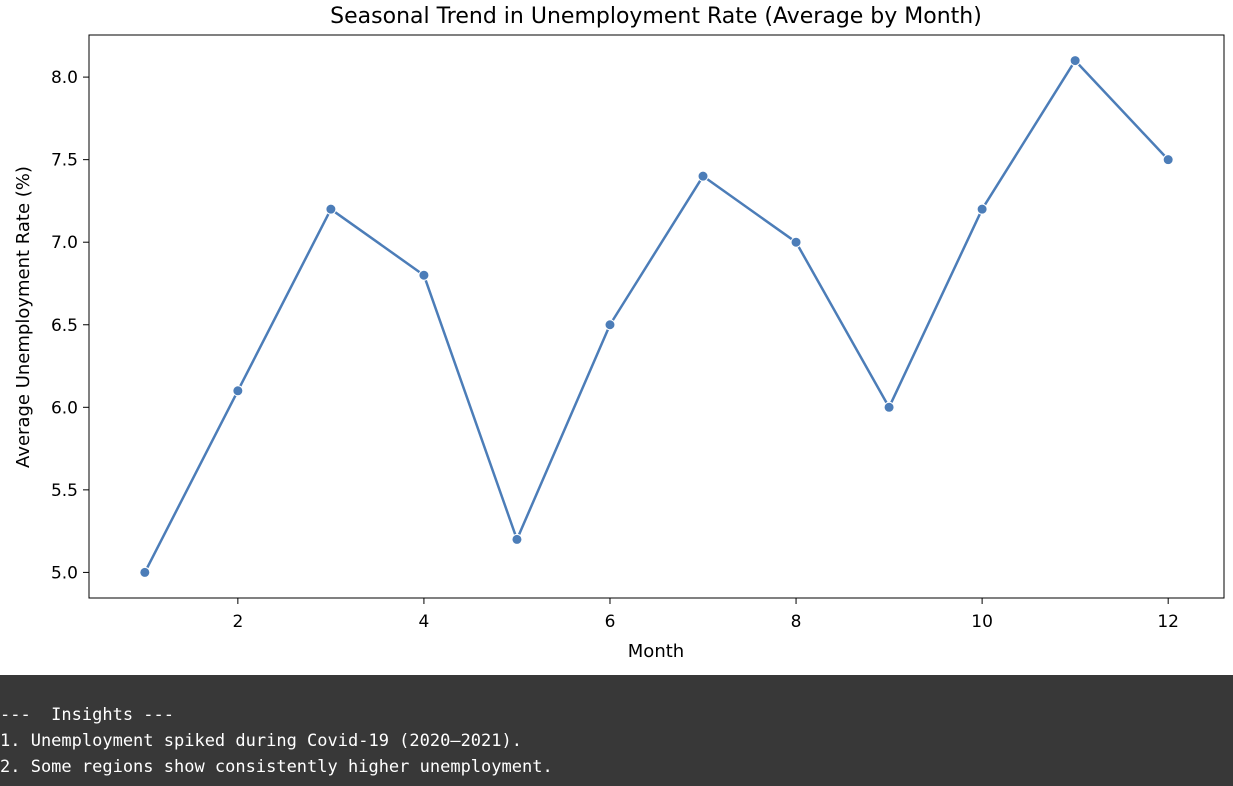  Describe the element at coordinates (982, 622) in the screenshot. I see `x-tick-label: 10` at that location.